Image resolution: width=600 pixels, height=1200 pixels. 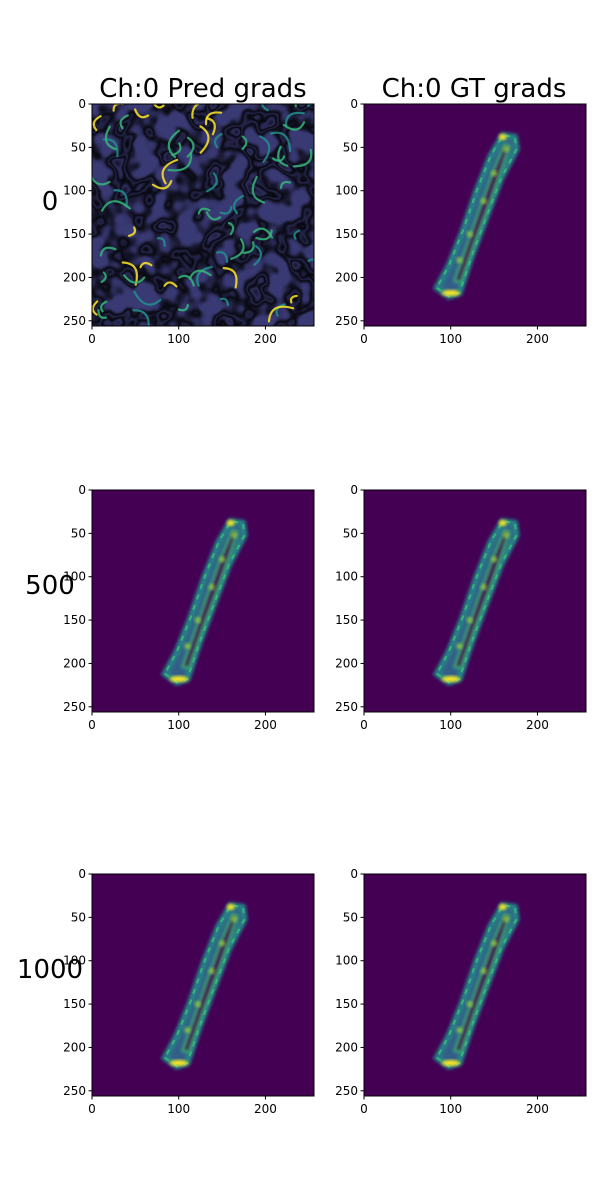 What do you see at coordinates (78, 533) in the screenshot?
I see `y-tick-label: 50` at bounding box center [78, 533].